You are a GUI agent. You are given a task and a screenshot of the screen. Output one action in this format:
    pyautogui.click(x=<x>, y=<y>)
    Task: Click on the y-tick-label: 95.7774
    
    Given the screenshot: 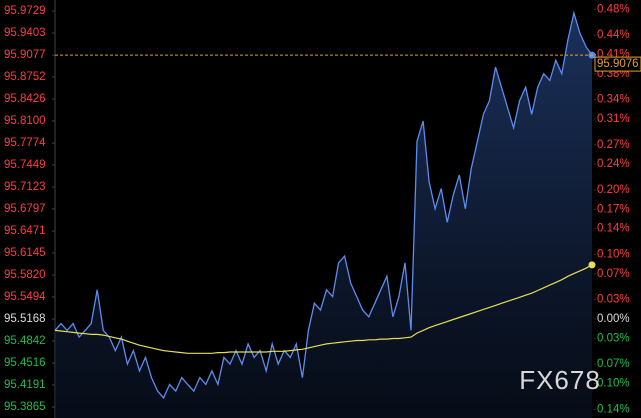 What is the action you would take?
    pyautogui.click(x=25, y=143)
    